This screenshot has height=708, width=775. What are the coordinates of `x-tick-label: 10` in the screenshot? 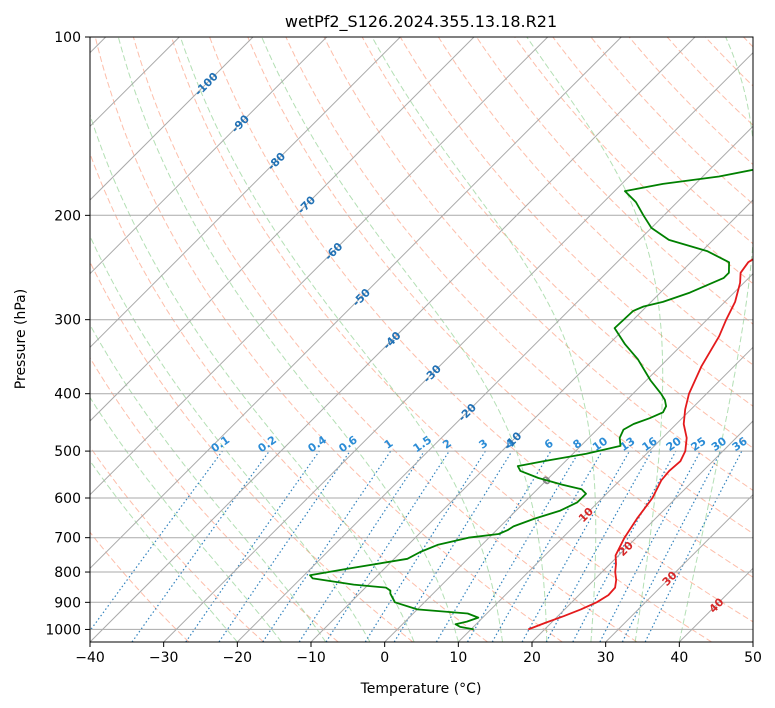 It's located at (458, 658).